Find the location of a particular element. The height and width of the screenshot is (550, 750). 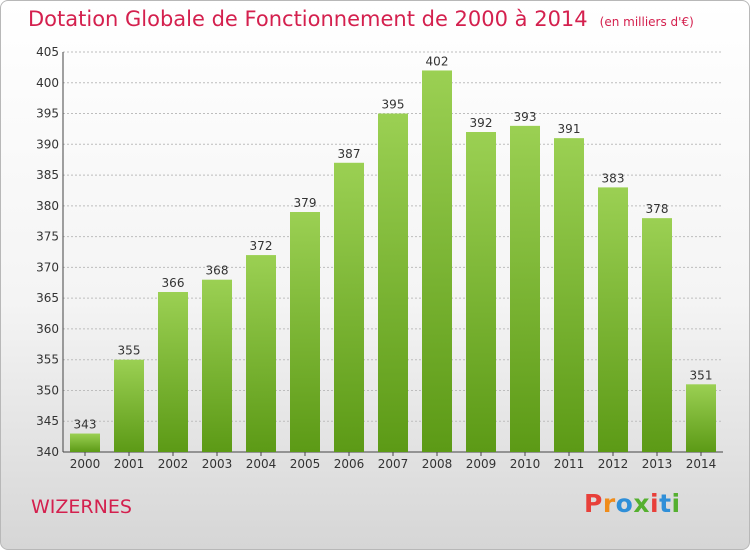

data-label: 368 is located at coordinates (217, 271).